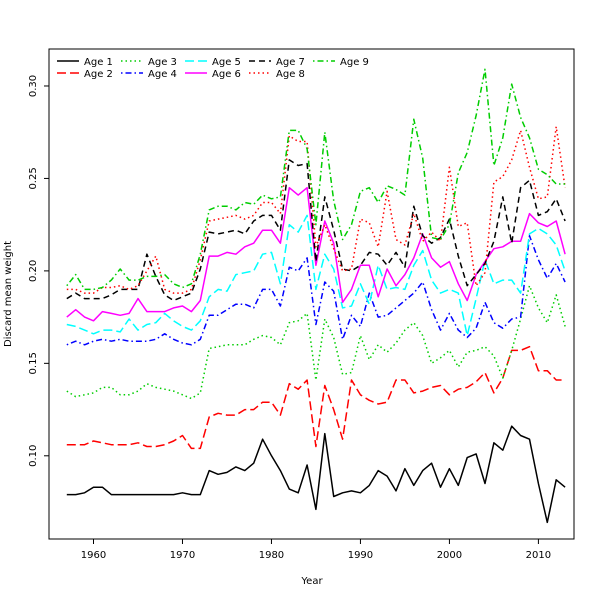 The width and height of the screenshot is (600, 600). Describe the element at coordinates (226, 74) in the screenshot. I see `legend-label-age-6: Age 6` at that location.